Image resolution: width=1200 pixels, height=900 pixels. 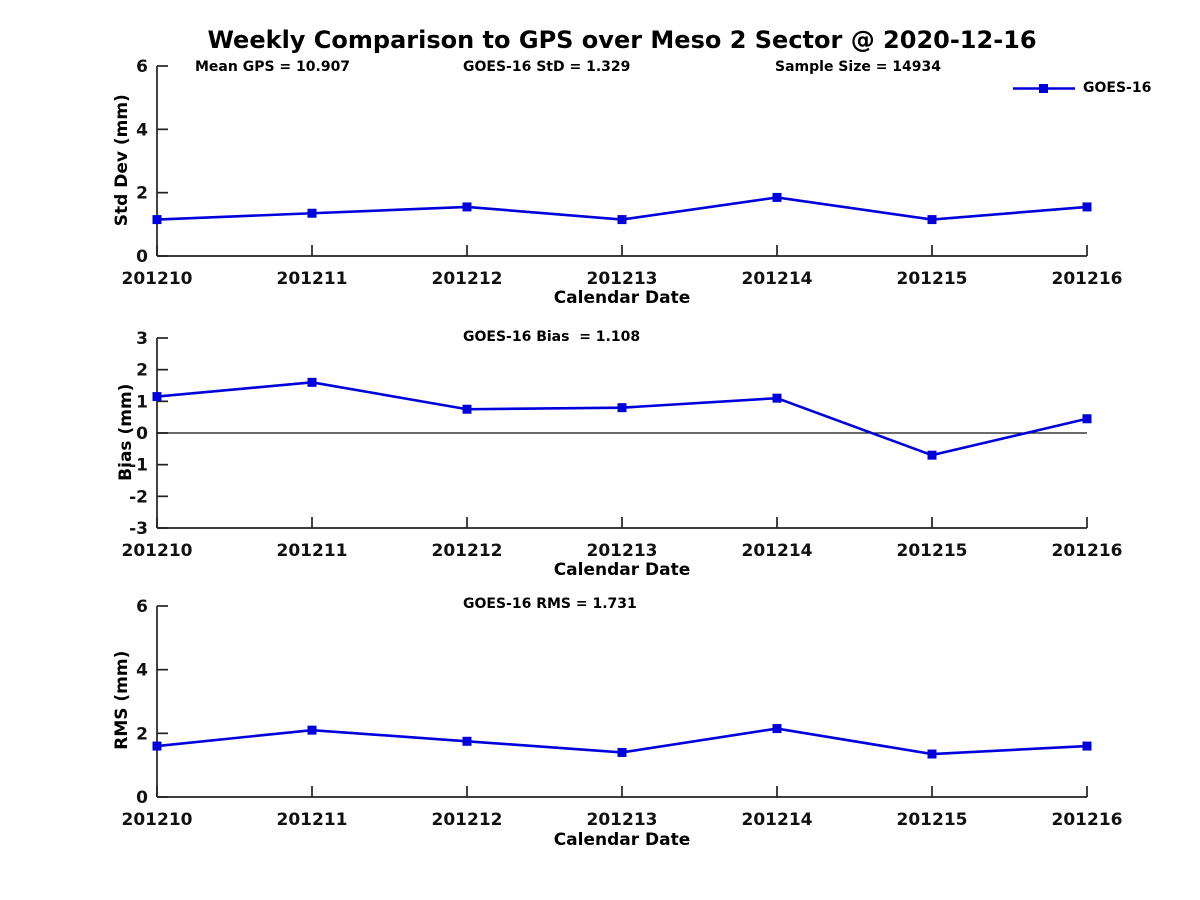 I want to click on legend-line-sample, so click(x=1044, y=88).